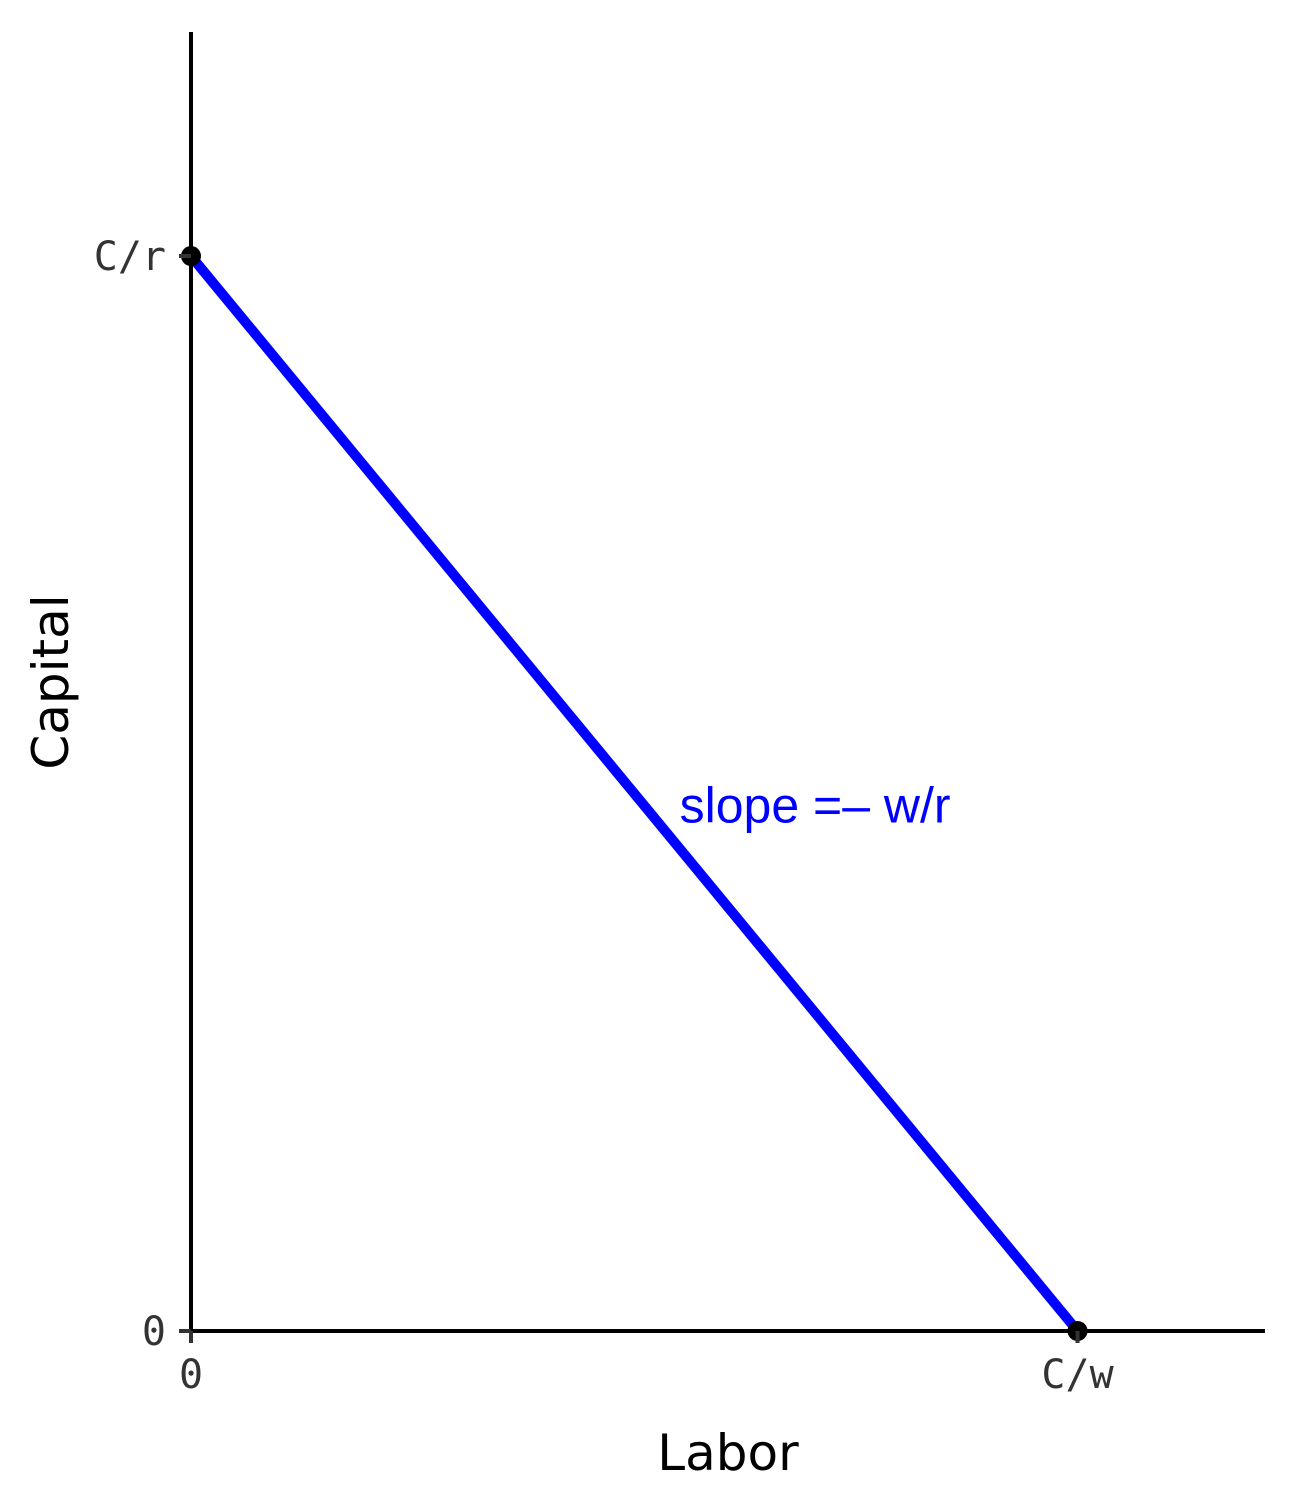  What do you see at coordinates (728, 1453) in the screenshot?
I see `x-axis-title: Labor` at bounding box center [728, 1453].